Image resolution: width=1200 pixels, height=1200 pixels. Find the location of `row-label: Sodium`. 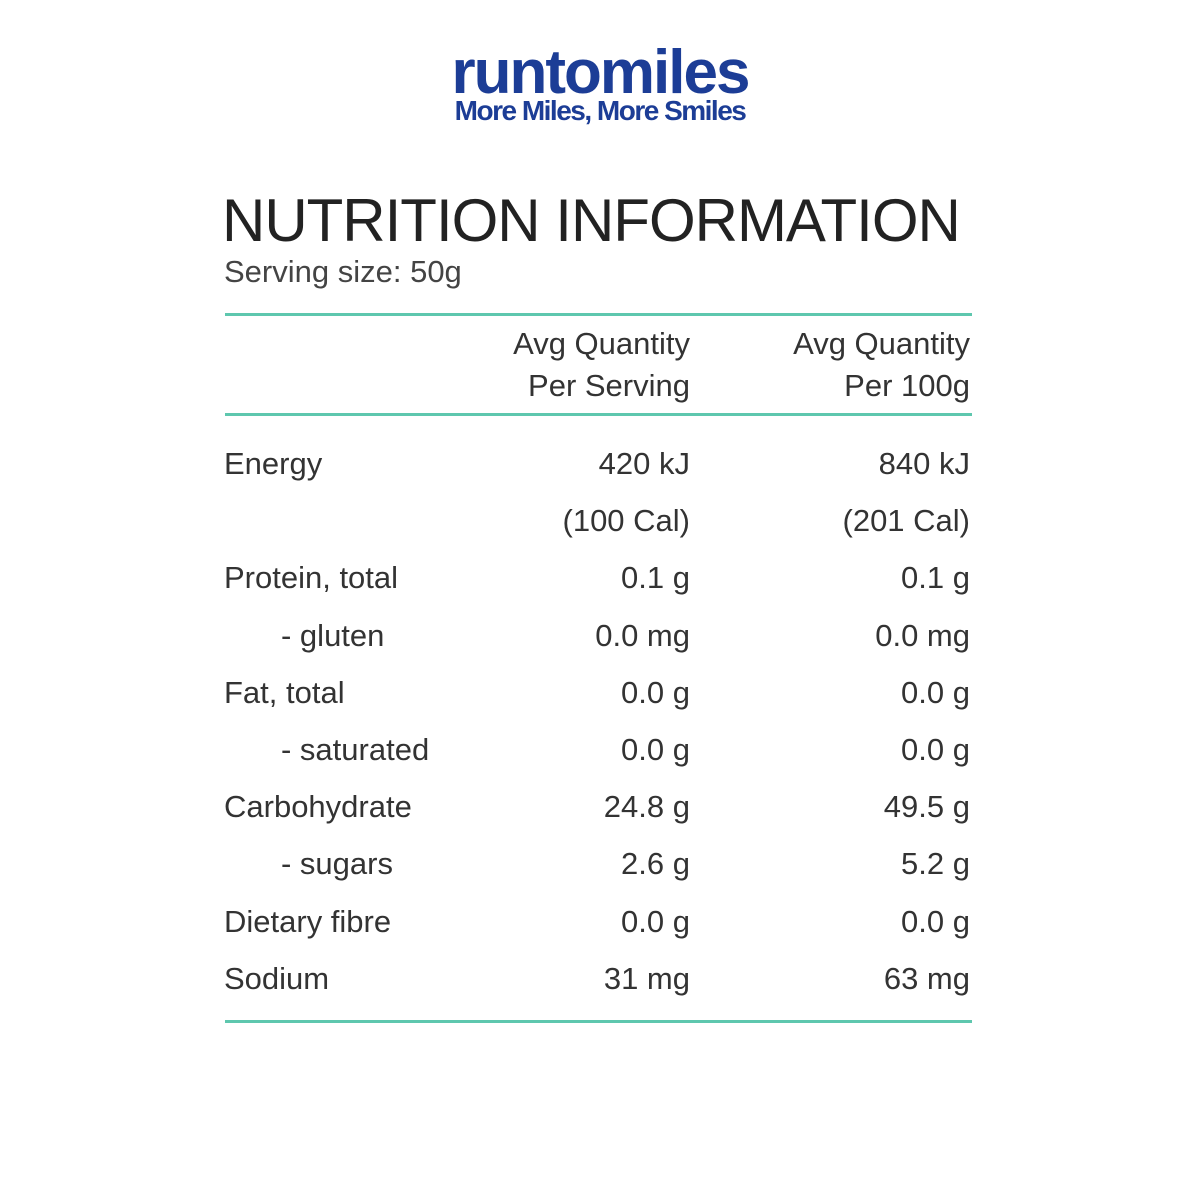

row-label: Sodium is located at coordinates (277, 978).